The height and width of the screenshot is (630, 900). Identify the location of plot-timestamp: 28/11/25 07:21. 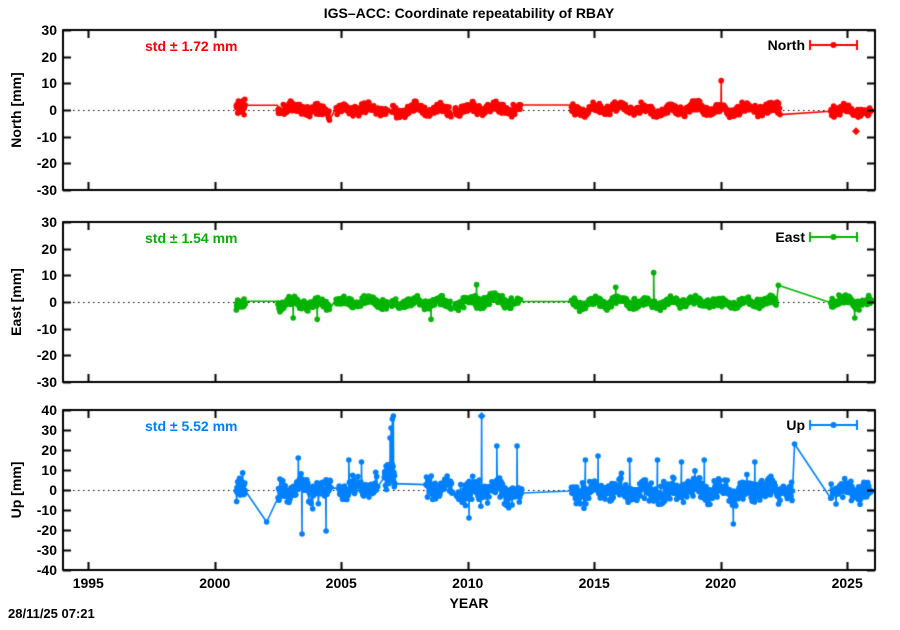
(51, 613).